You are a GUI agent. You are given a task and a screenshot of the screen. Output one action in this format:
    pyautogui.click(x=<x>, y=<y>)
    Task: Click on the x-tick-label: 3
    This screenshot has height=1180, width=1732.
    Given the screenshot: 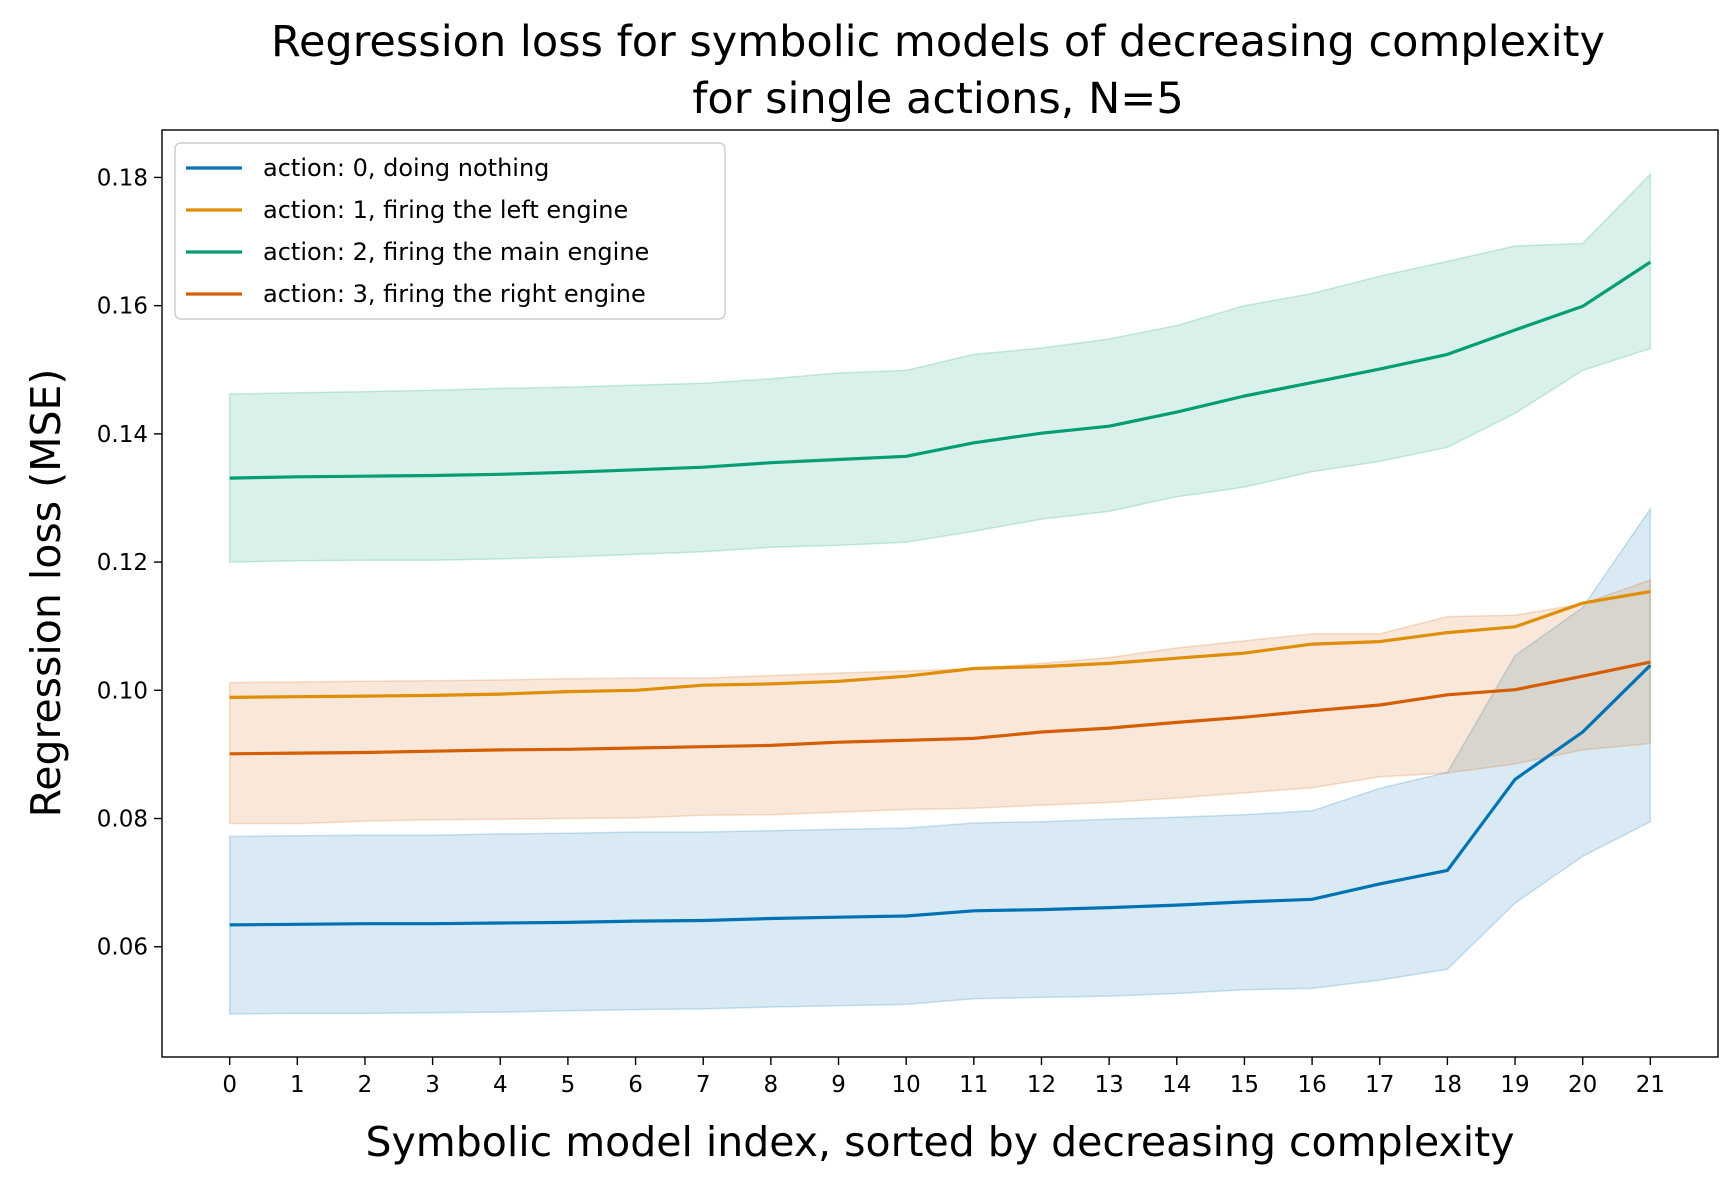 What is the action you would take?
    pyautogui.click(x=432, y=1085)
    